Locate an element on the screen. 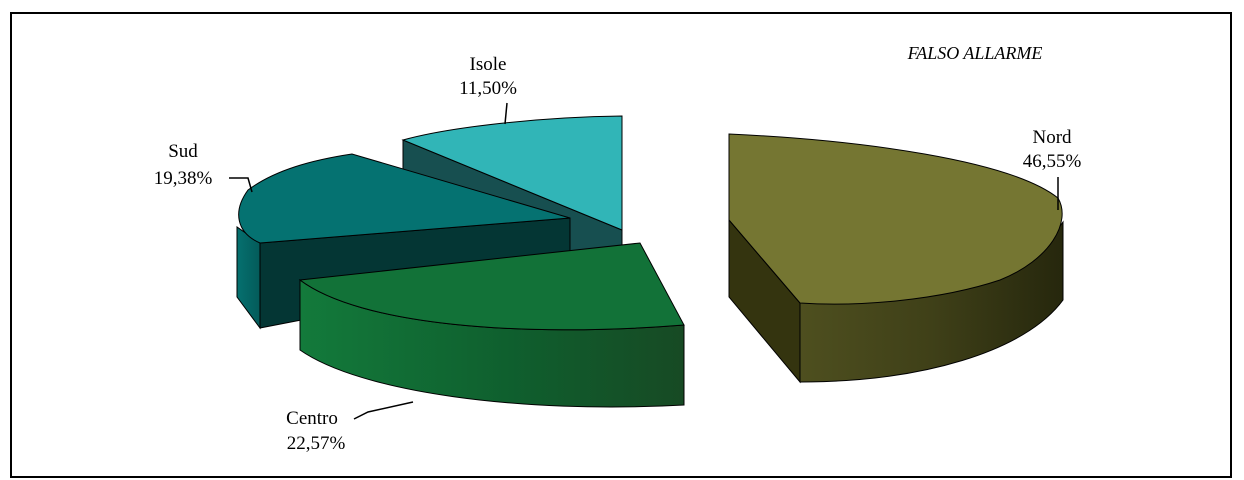  label-nord-name: Nord is located at coordinates (1052, 137).